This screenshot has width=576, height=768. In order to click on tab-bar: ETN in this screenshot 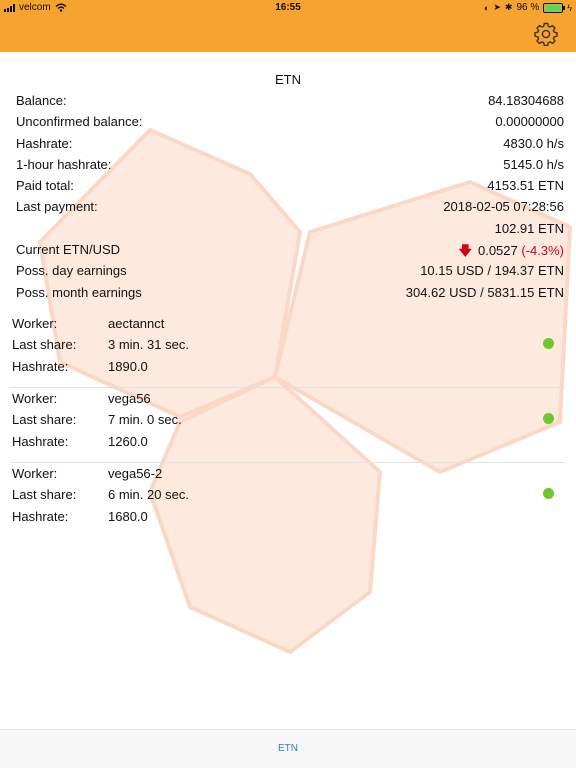, I will do `click(288, 748)`.